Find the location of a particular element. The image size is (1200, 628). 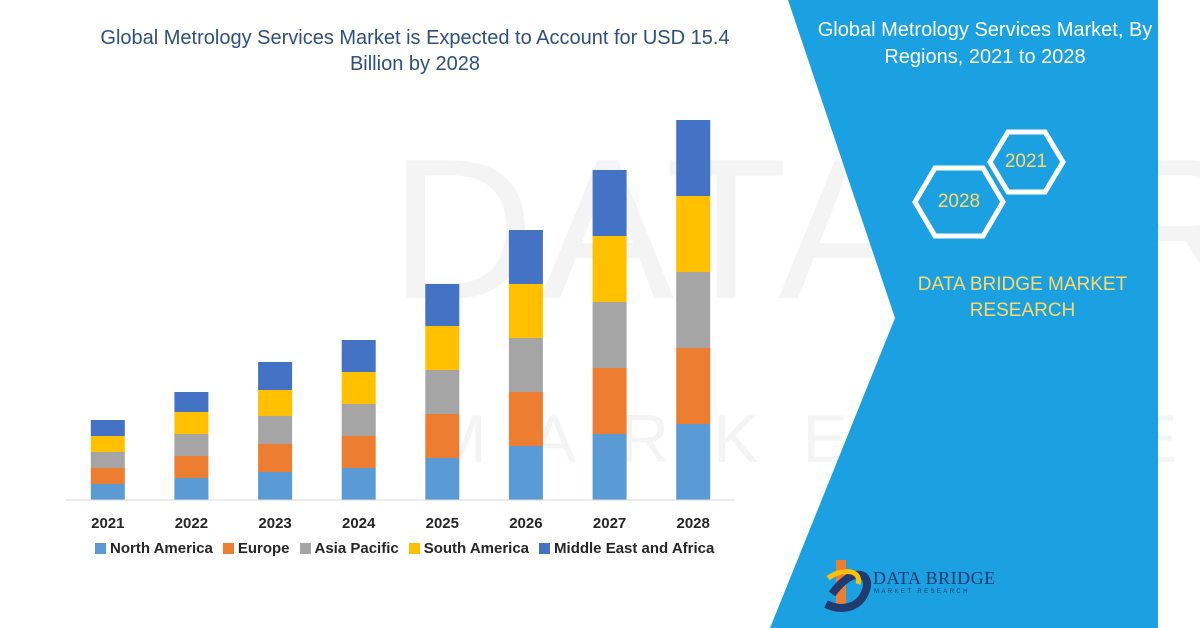

legend-label: Europe is located at coordinates (263, 548).